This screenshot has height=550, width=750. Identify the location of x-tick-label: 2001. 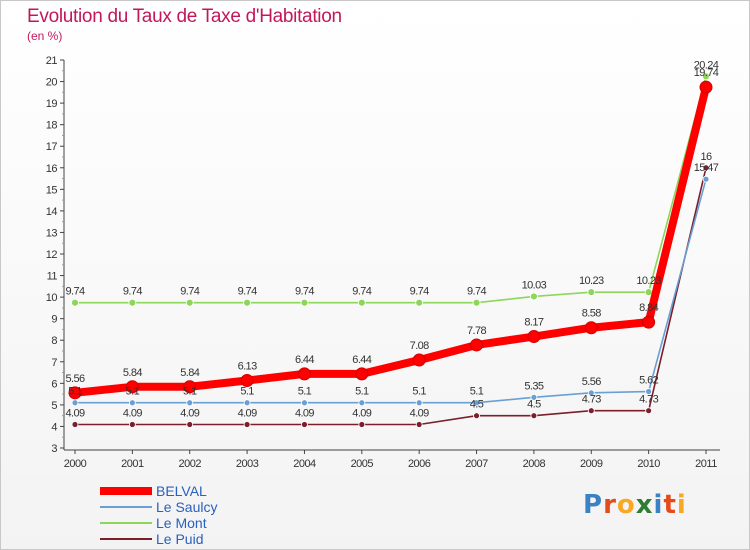
(132, 464).